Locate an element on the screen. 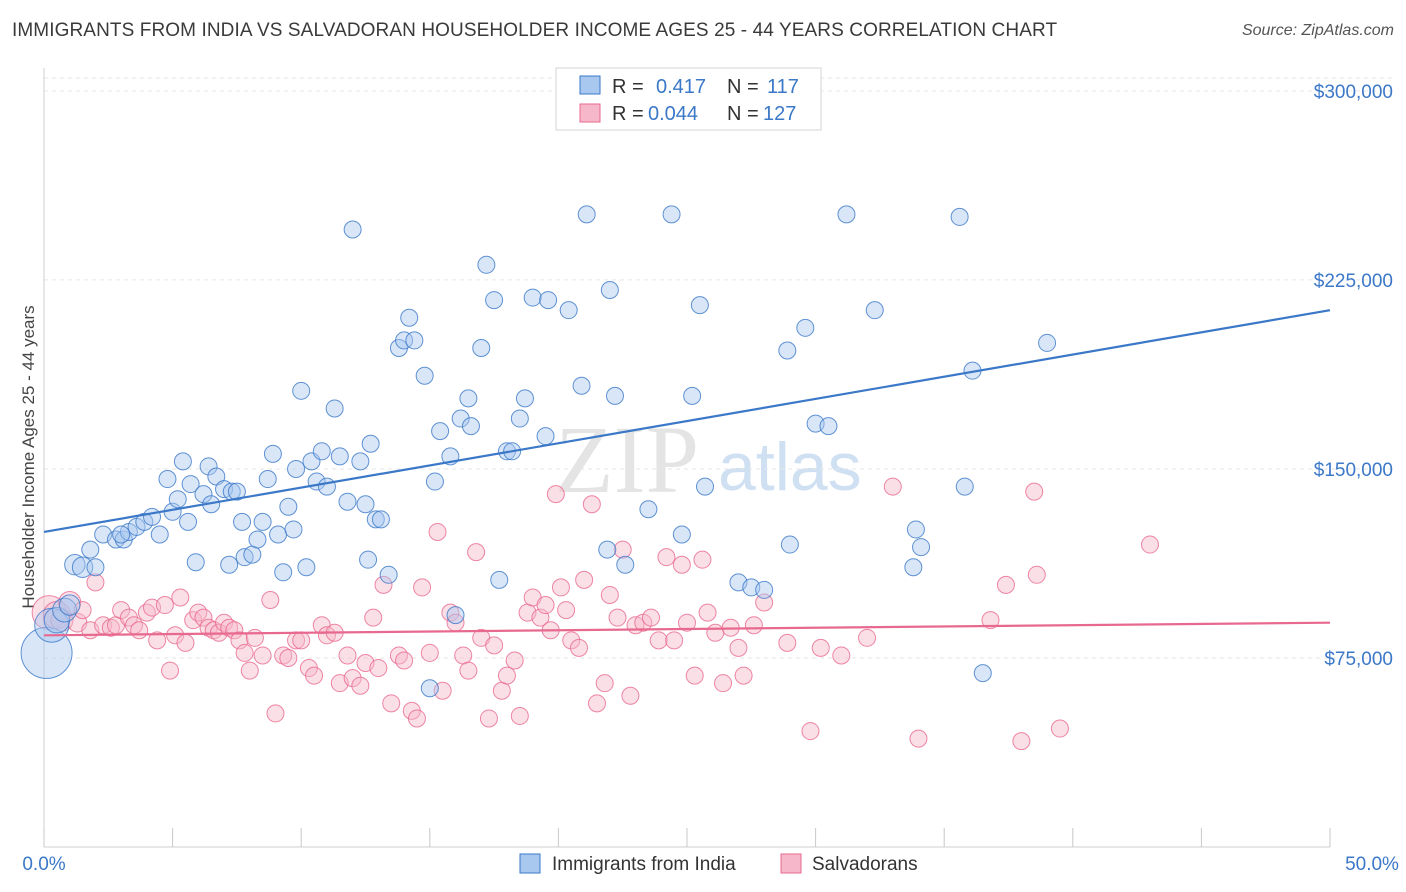 The image size is (1406, 892). watermark-atlas: atlas is located at coordinates (790, 467).